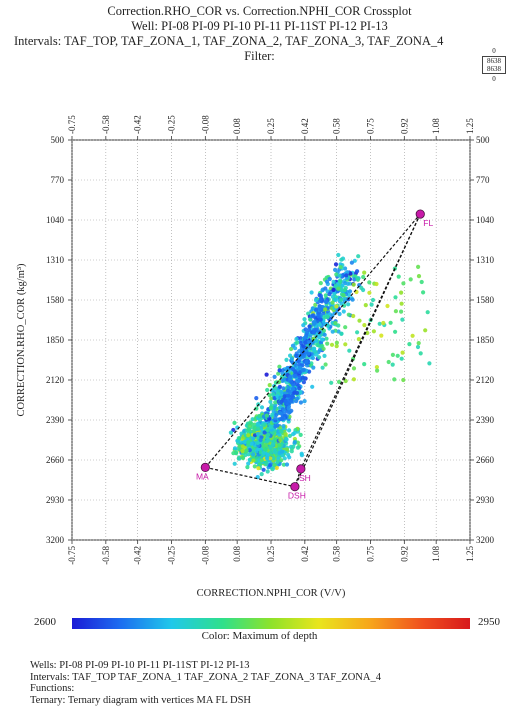 The image size is (519, 723). Describe the element at coordinates (337, 554) in the screenshot. I see `x-tick-label-bottom: 0.58` at that location.